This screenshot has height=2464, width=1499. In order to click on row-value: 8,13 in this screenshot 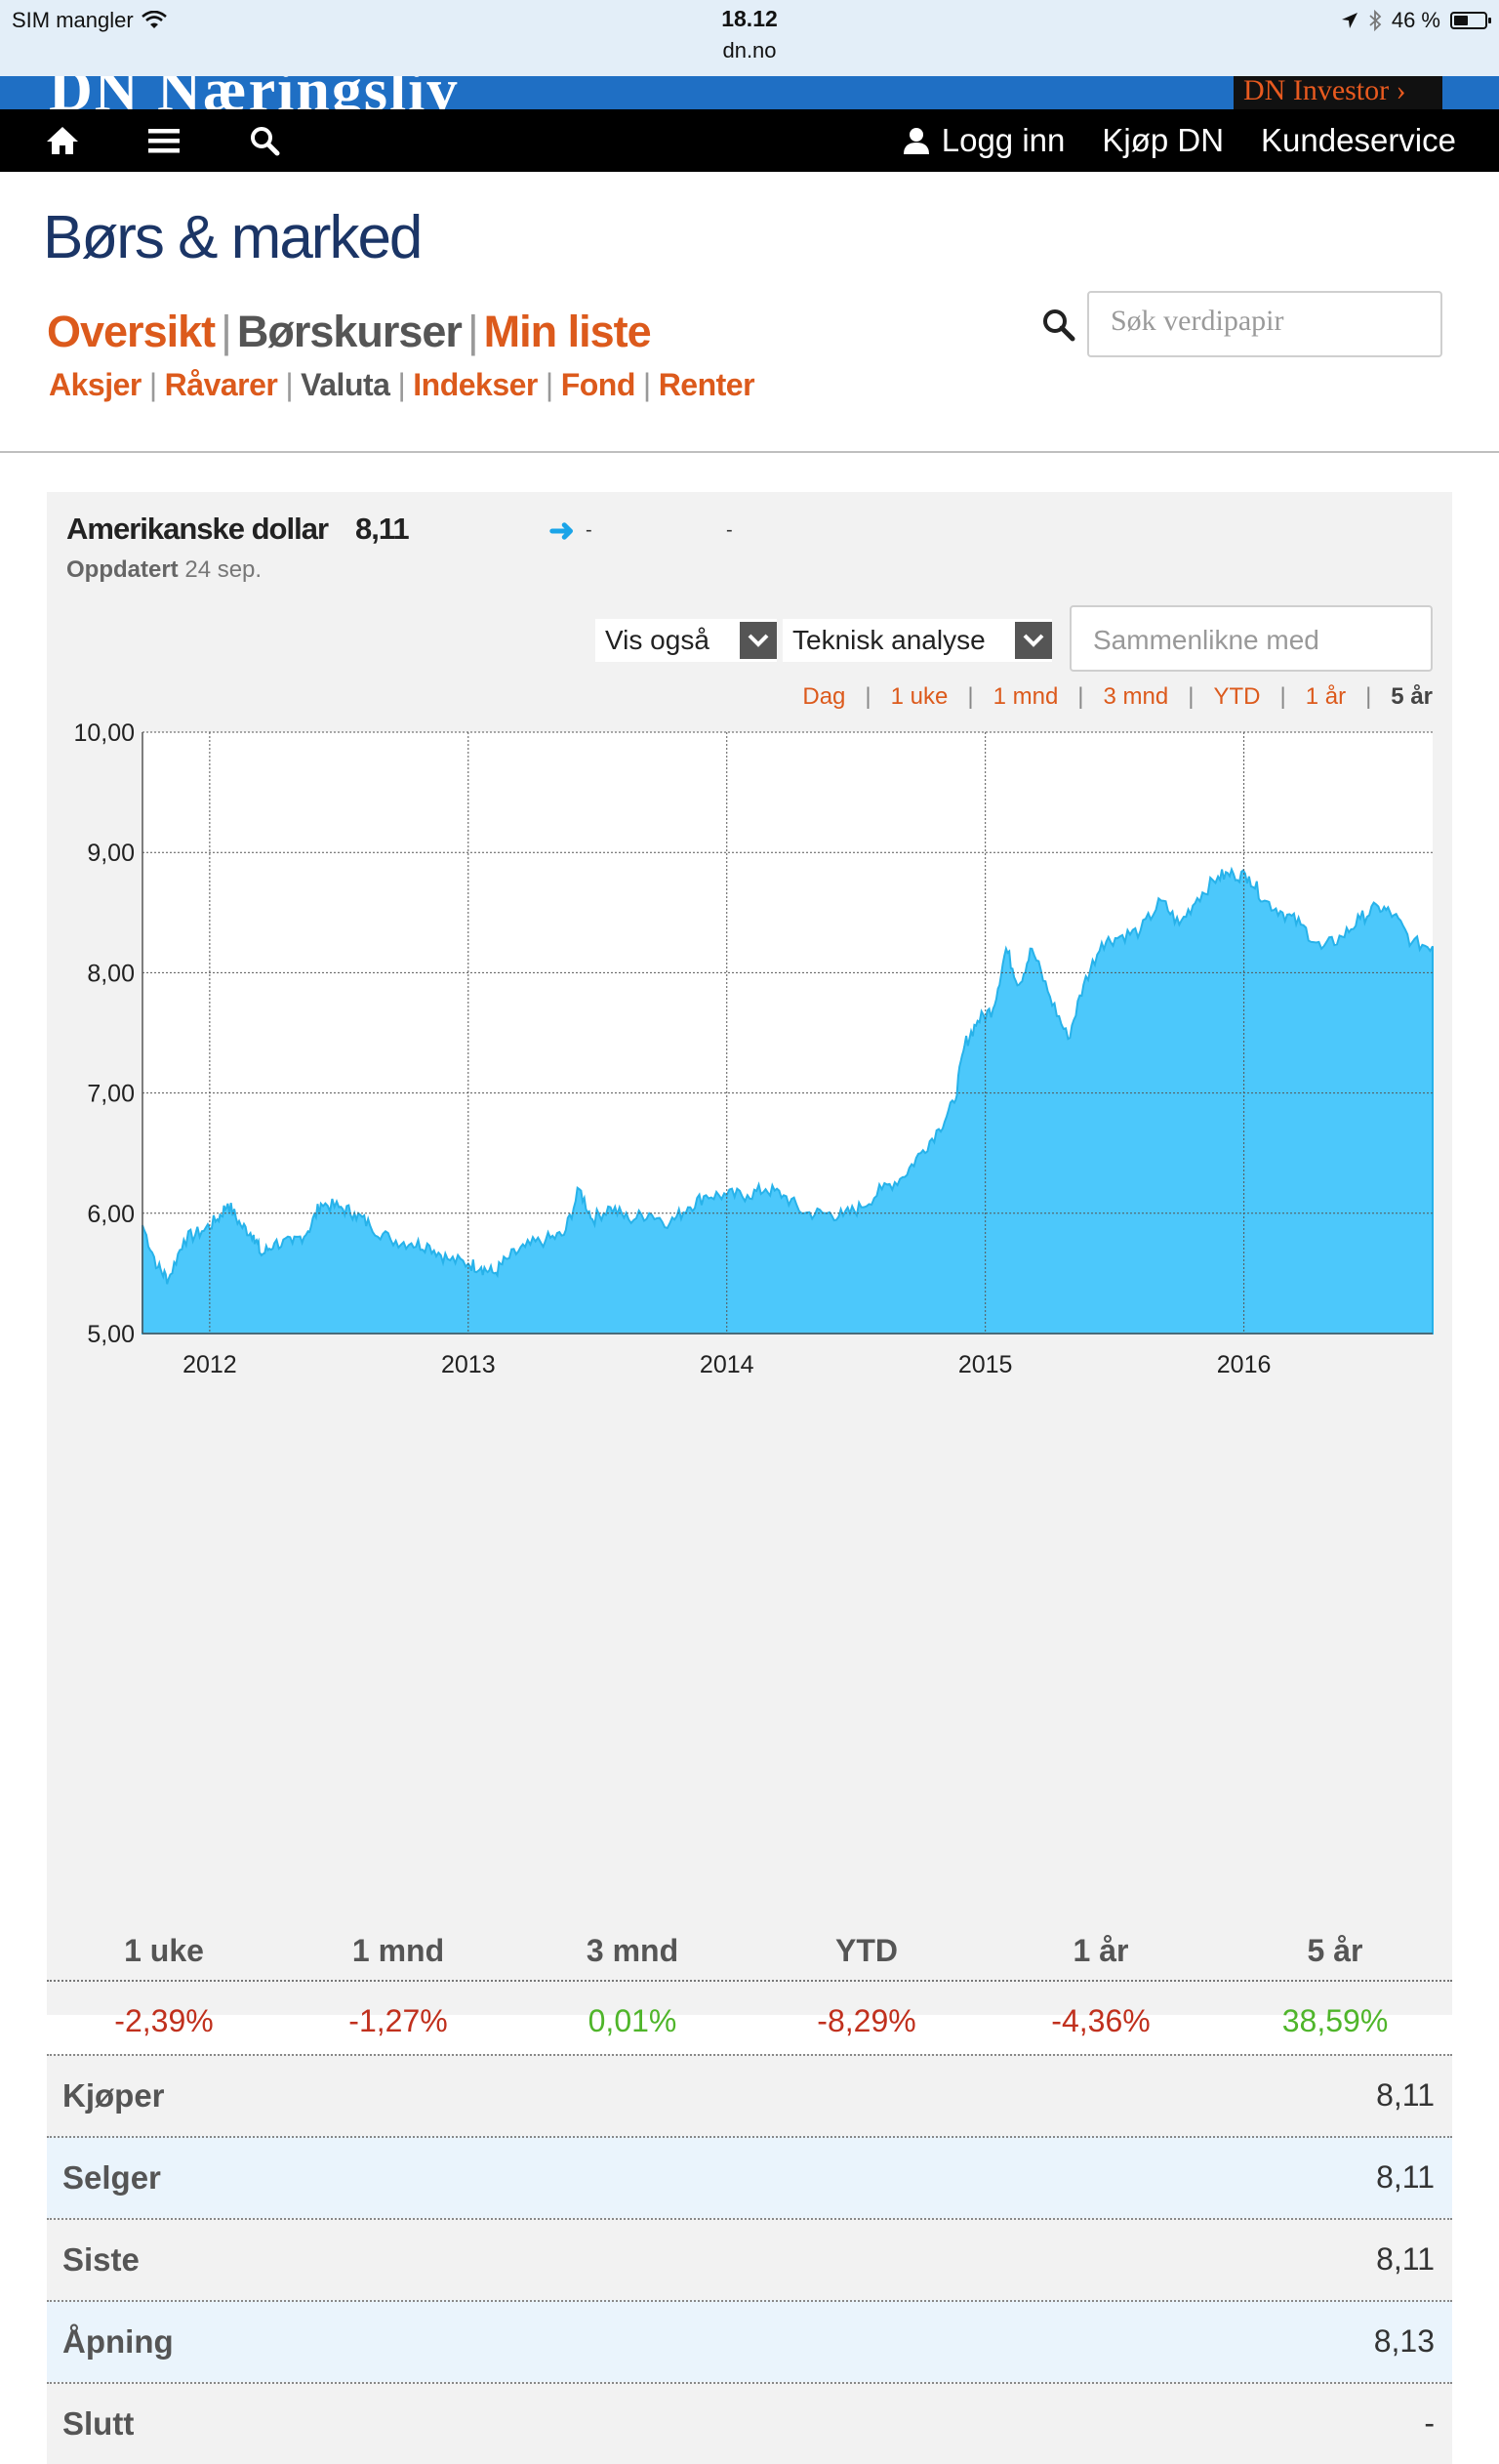, I will do `click(1404, 2341)`.